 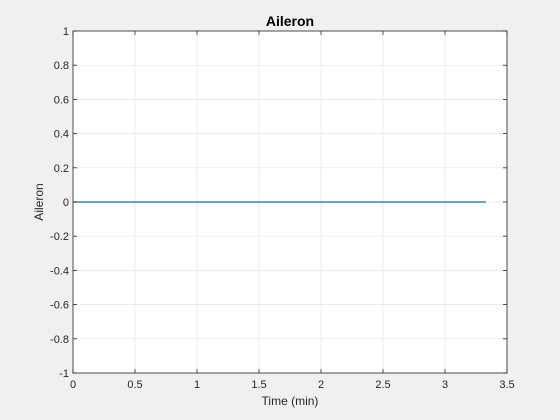 I want to click on x-tick-label: 0.5, so click(x=134, y=385).